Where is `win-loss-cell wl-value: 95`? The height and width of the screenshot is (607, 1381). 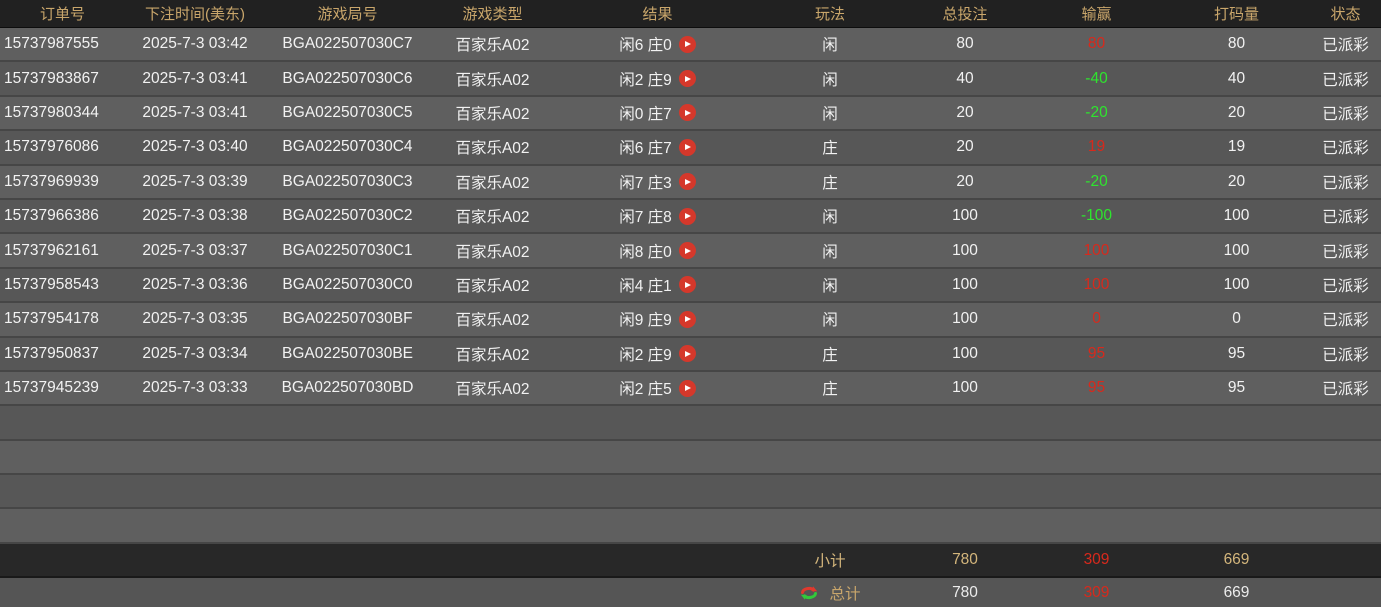
win-loss-cell wl-value: 95 is located at coordinates (1096, 353).